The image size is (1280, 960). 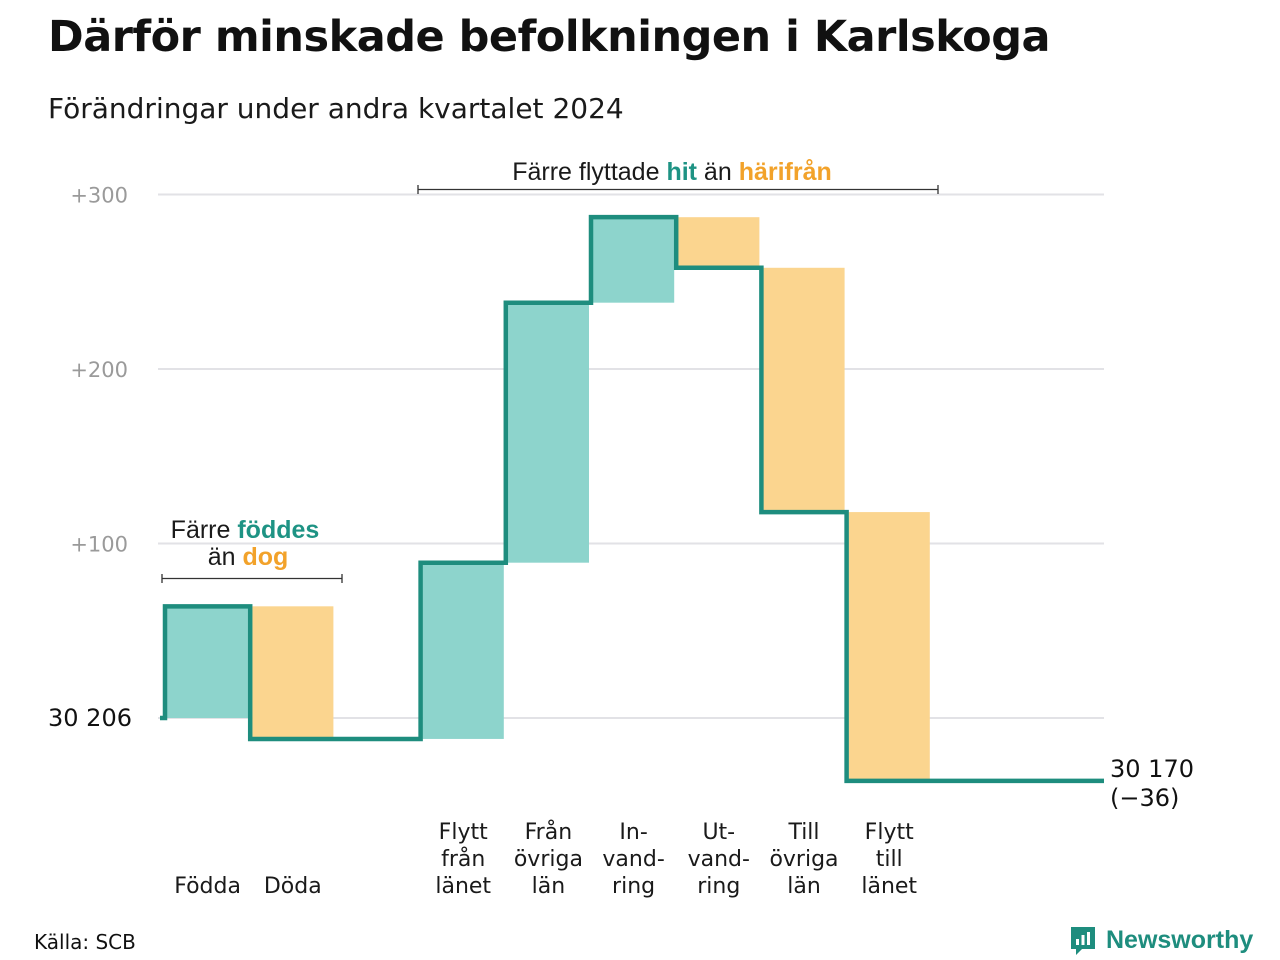 I want to click on category-label: Döda, so click(x=293, y=886).